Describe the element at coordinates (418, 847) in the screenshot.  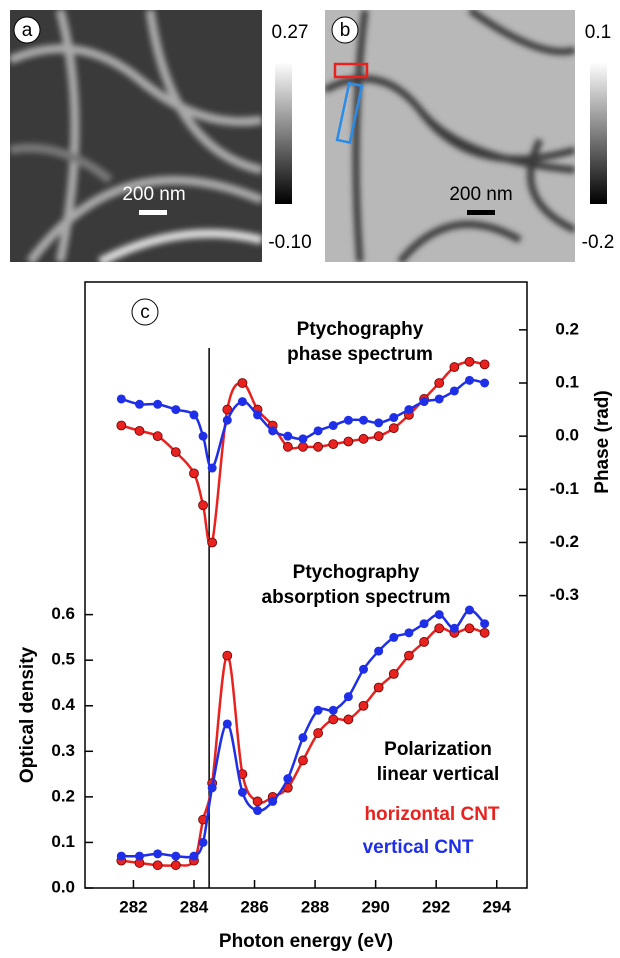
I see `legend-entry: vertical CNT` at that location.